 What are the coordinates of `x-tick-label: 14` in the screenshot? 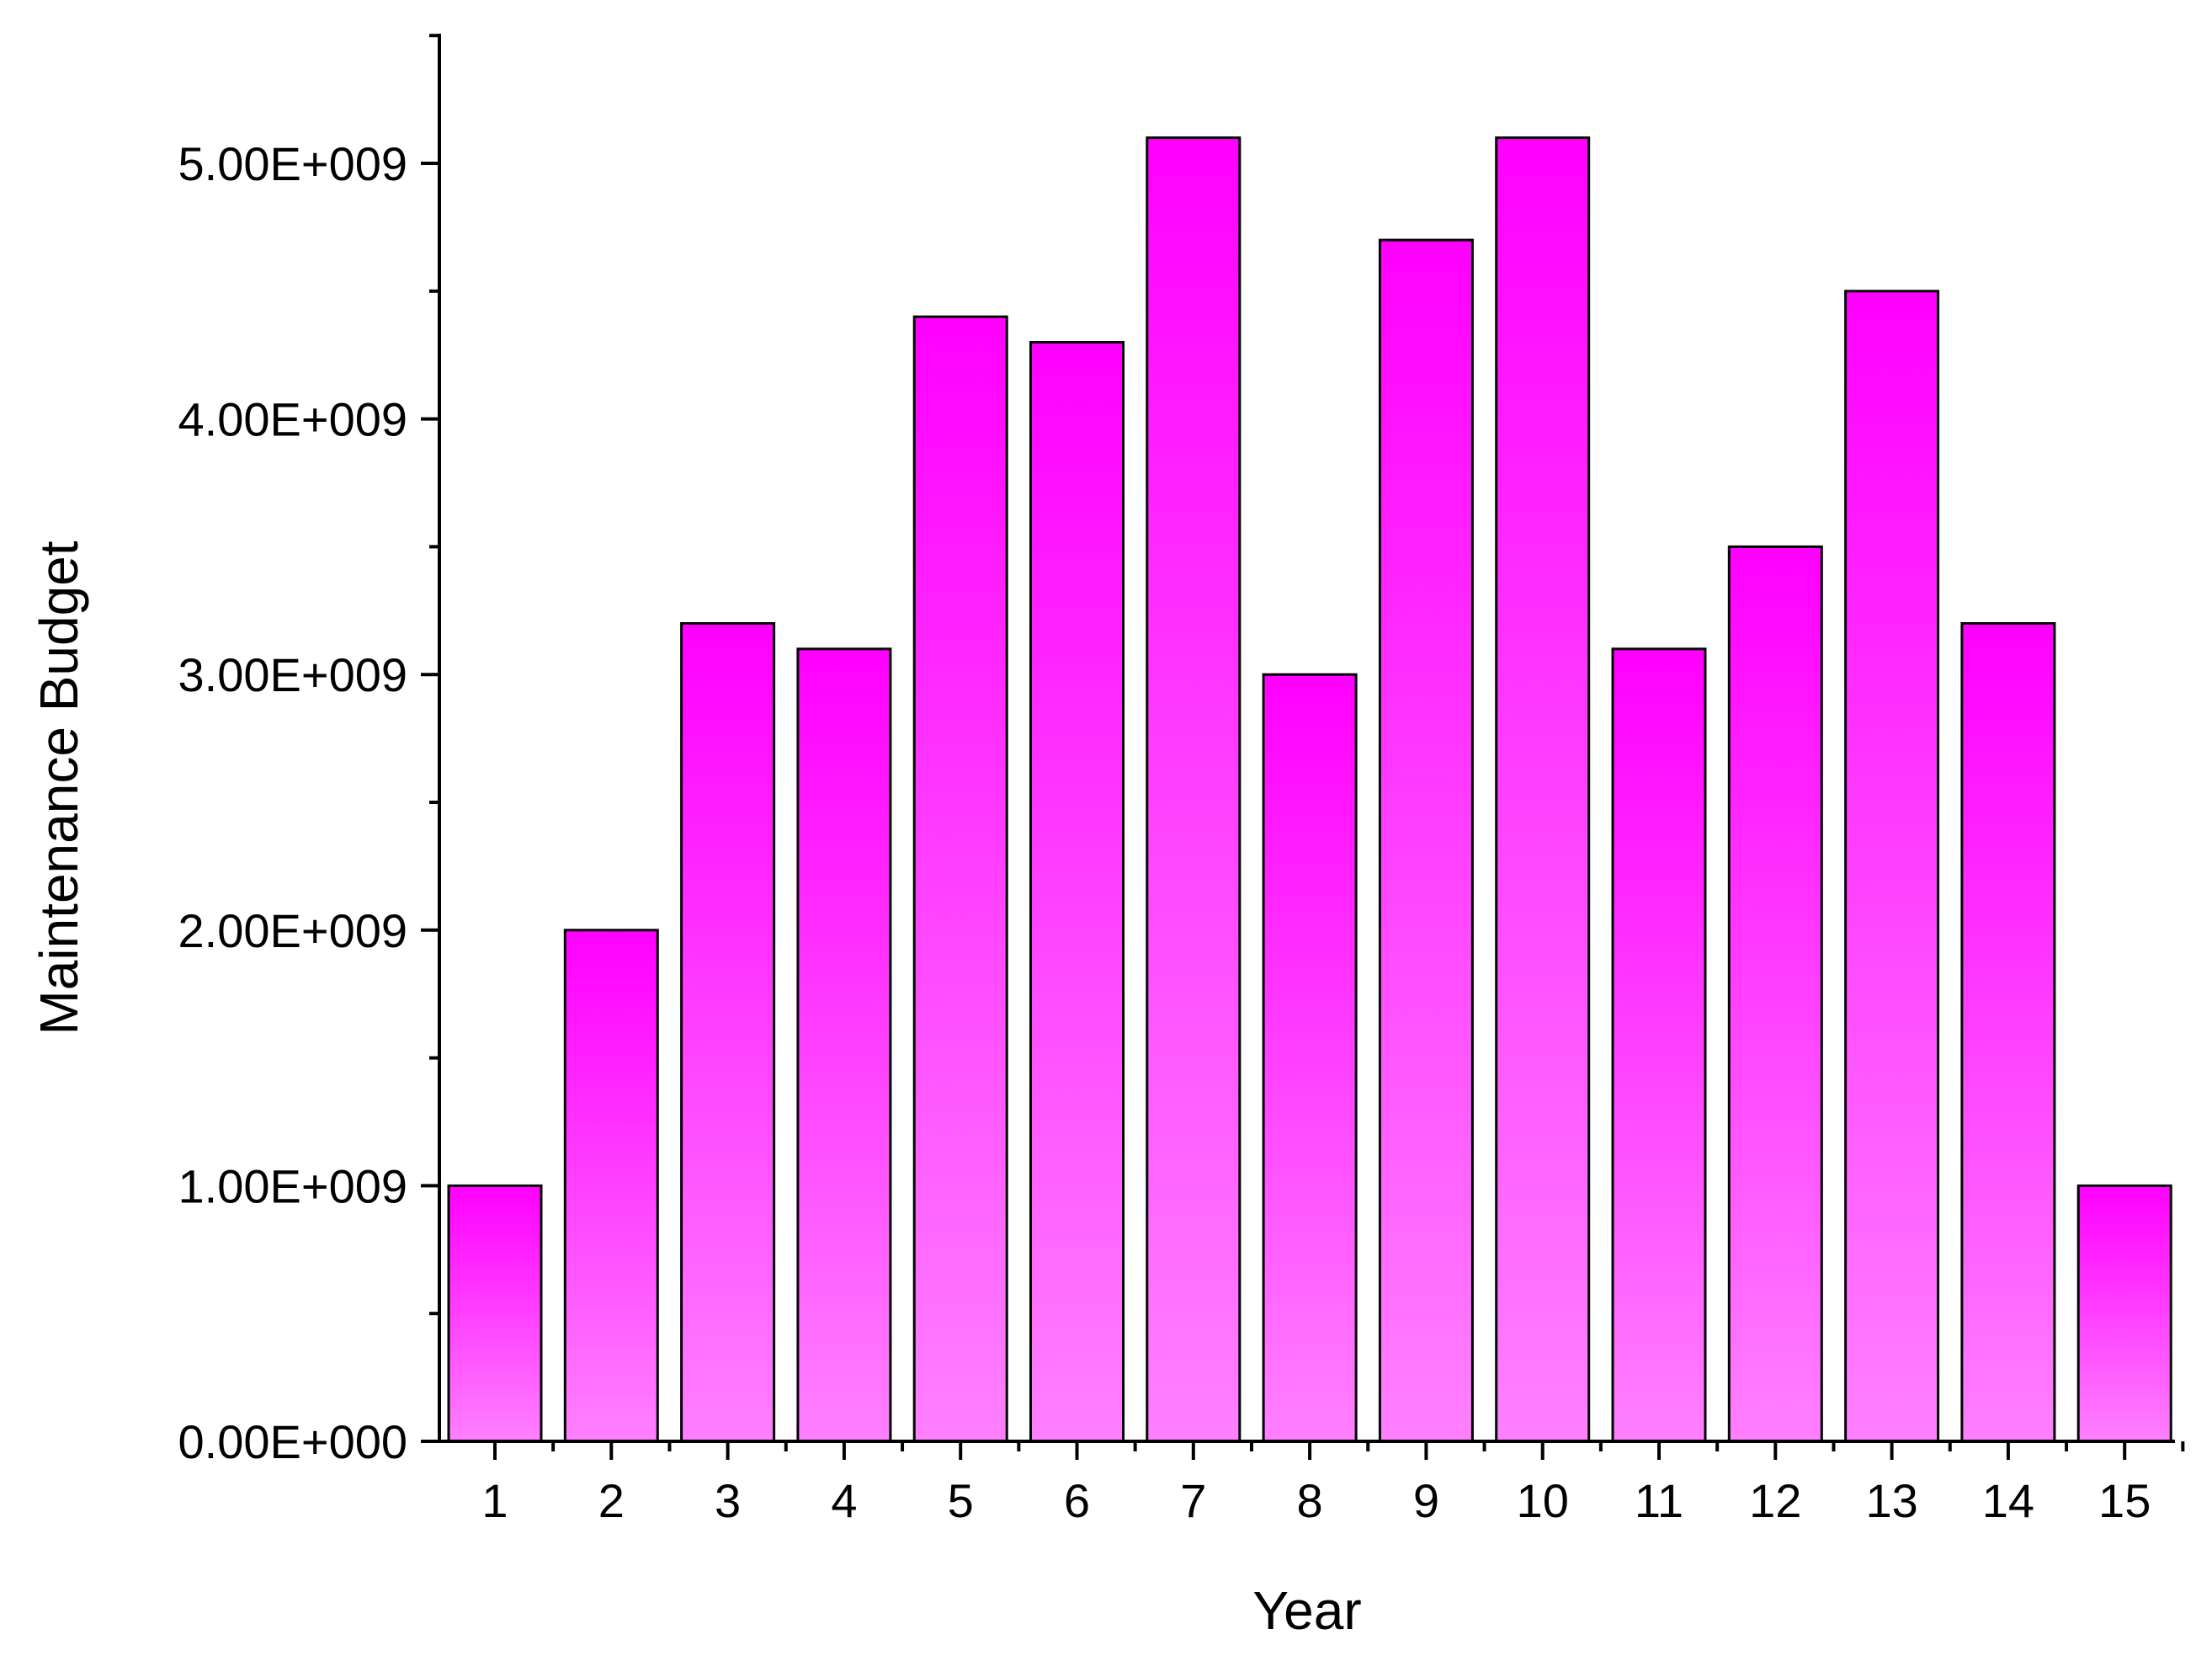 It's located at (2008, 1500).